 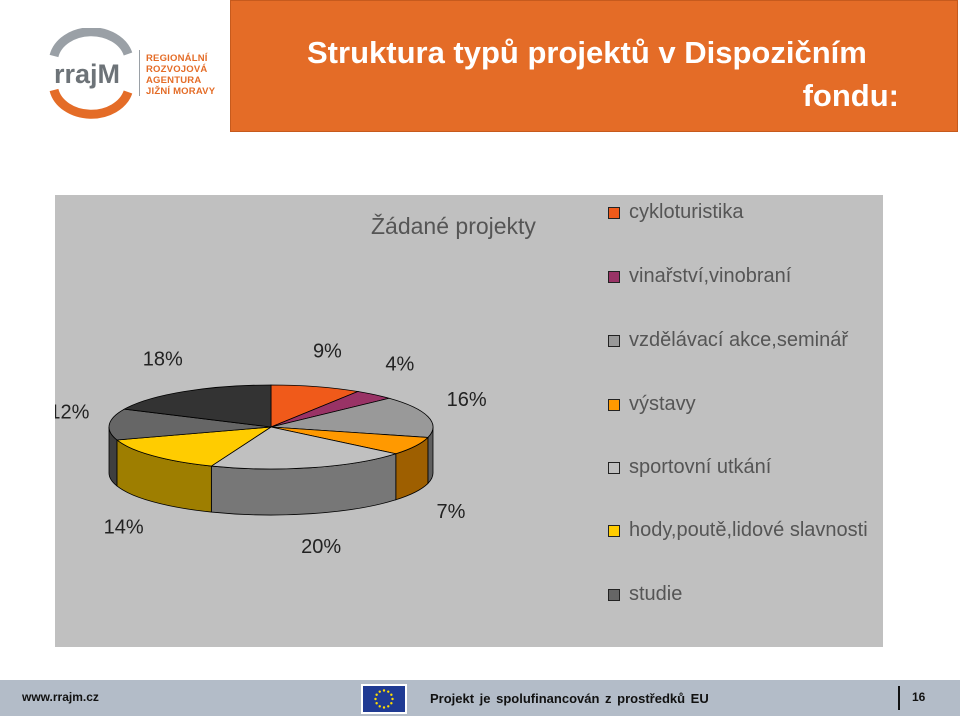 I want to click on pie-label-studie: 12%, so click(x=72, y=413).